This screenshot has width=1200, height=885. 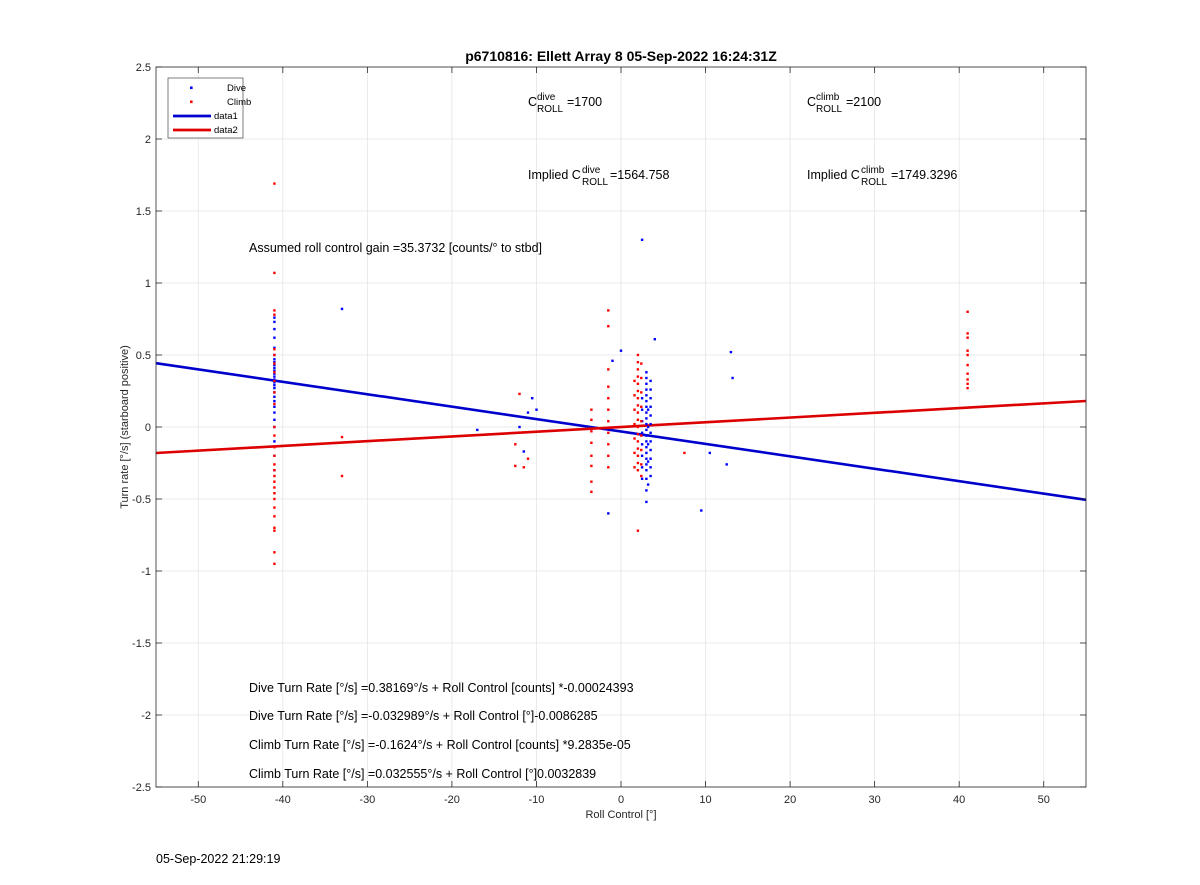 What do you see at coordinates (537, 800) in the screenshot?
I see `x-tick-label: -10` at bounding box center [537, 800].